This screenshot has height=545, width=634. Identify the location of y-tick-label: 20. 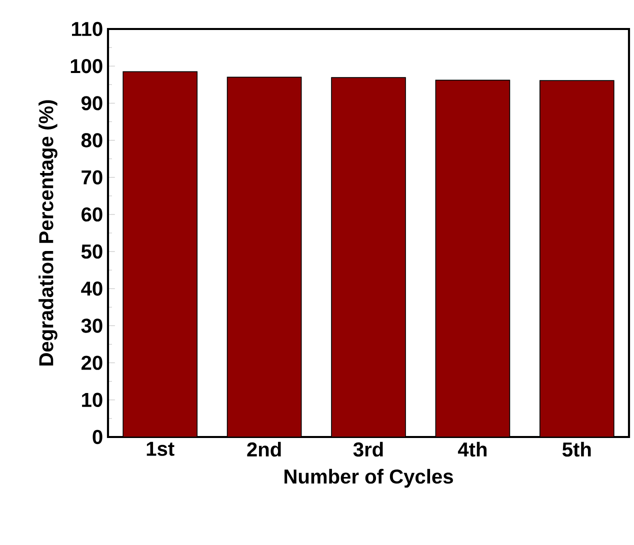
(91, 363).